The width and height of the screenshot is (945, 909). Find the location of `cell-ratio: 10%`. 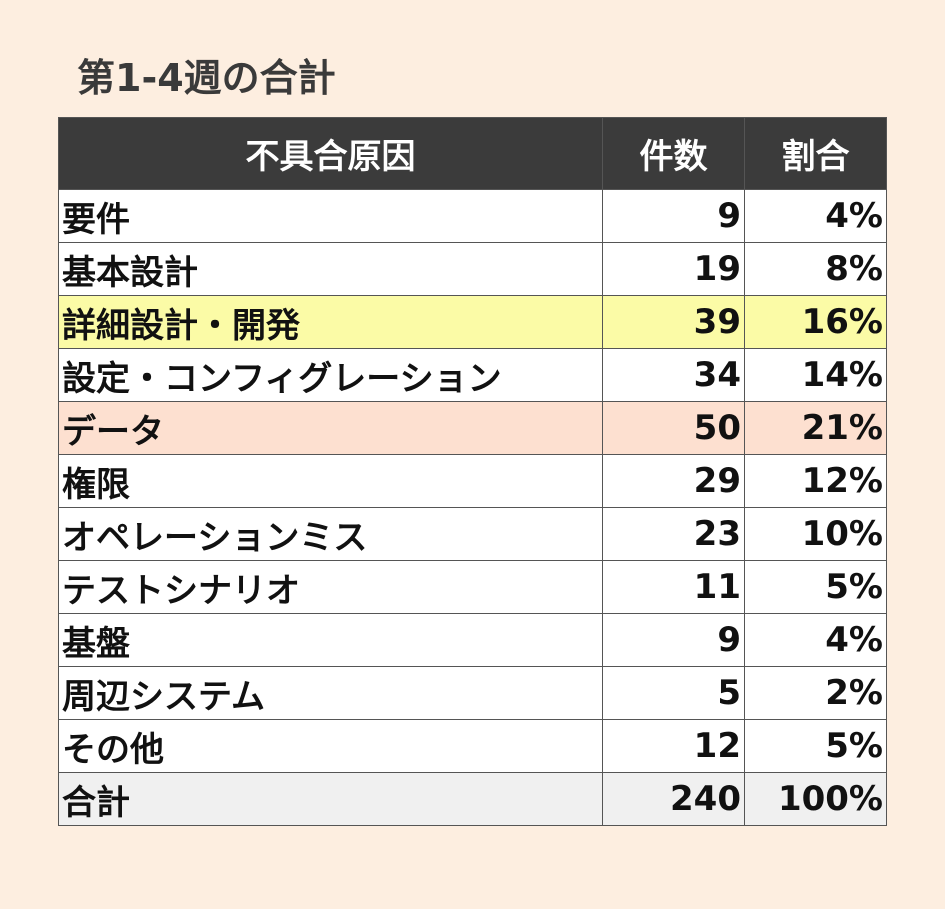

cell-ratio: 10% is located at coordinates (815, 534).